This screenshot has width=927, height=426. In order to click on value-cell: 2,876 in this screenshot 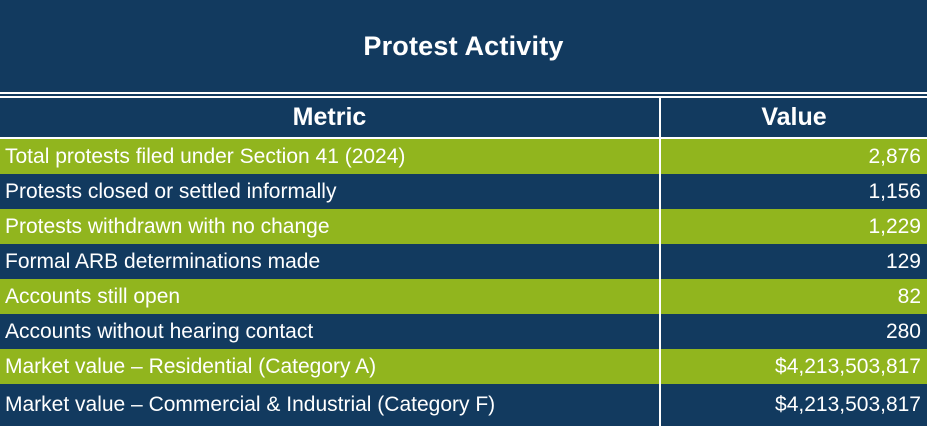, I will do `click(894, 156)`.